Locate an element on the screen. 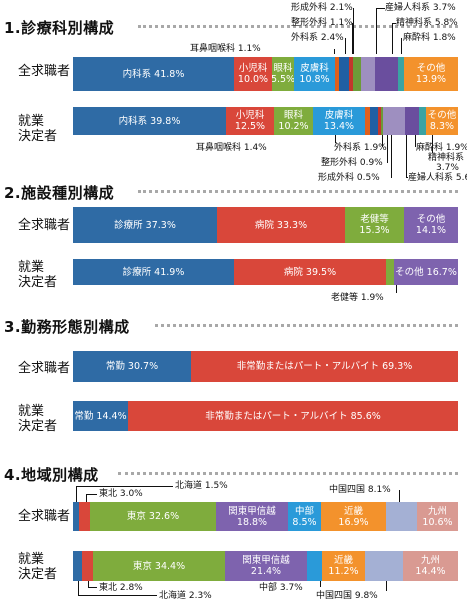  bar-segment: 内科系 39.8% is located at coordinates (149, 121).